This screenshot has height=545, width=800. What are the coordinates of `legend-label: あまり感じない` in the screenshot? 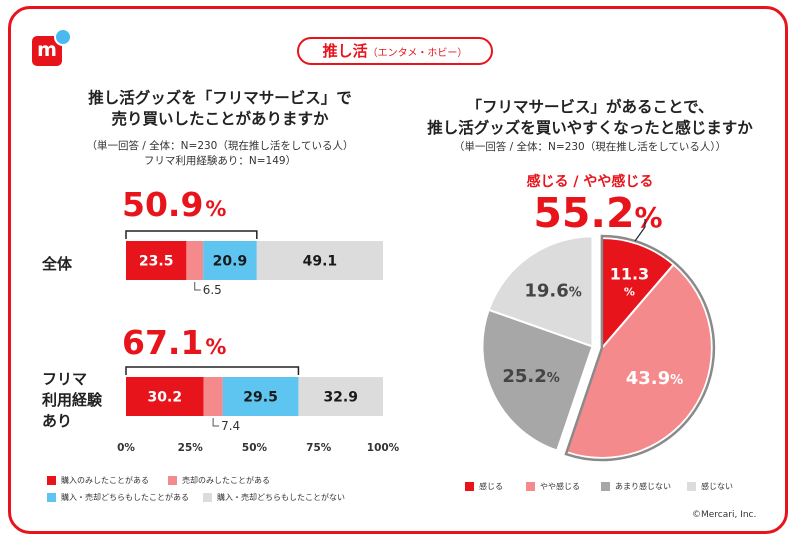 It's located at (643, 486).